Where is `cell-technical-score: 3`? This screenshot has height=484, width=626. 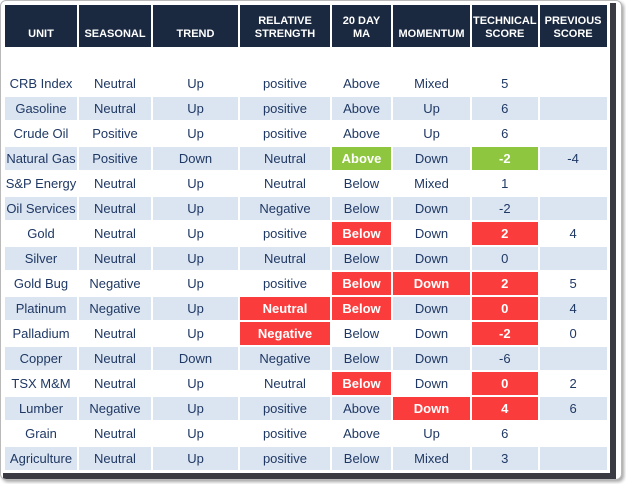 cell-technical-score: 3 is located at coordinates (505, 458).